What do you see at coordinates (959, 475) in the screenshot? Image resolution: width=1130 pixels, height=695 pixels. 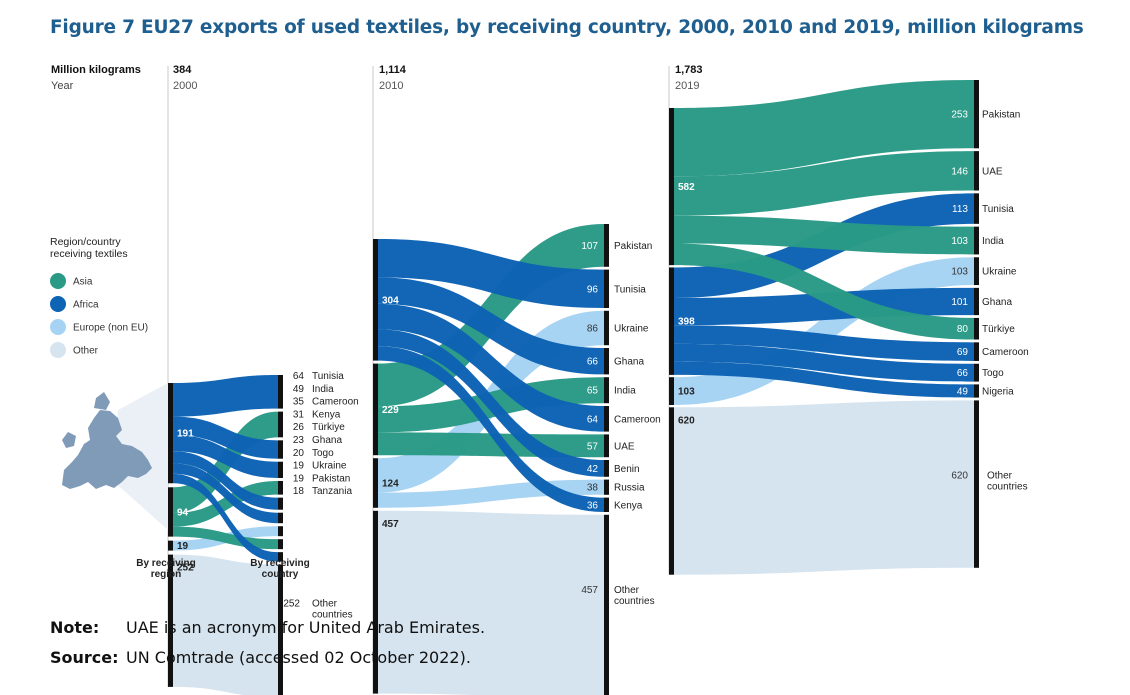 I see `country-value-other-countries: 620` at bounding box center [959, 475].